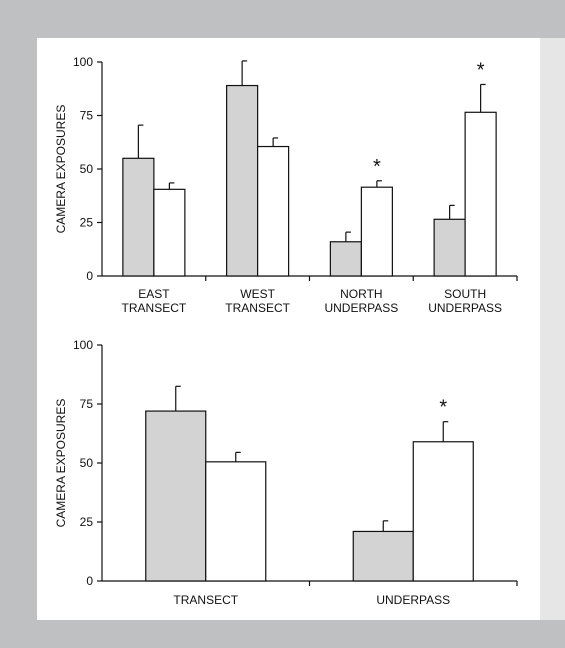 The width and height of the screenshot is (565, 648). What do you see at coordinates (257, 308) in the screenshot?
I see `category-label-1-1: TRANSECT` at bounding box center [257, 308].